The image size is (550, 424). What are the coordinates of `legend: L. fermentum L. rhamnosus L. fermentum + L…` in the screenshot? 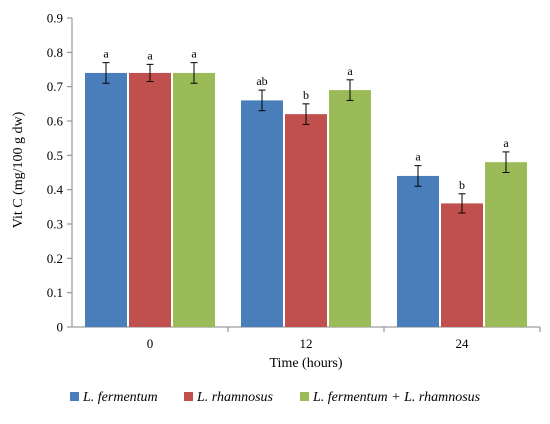 It's located at (275, 397).